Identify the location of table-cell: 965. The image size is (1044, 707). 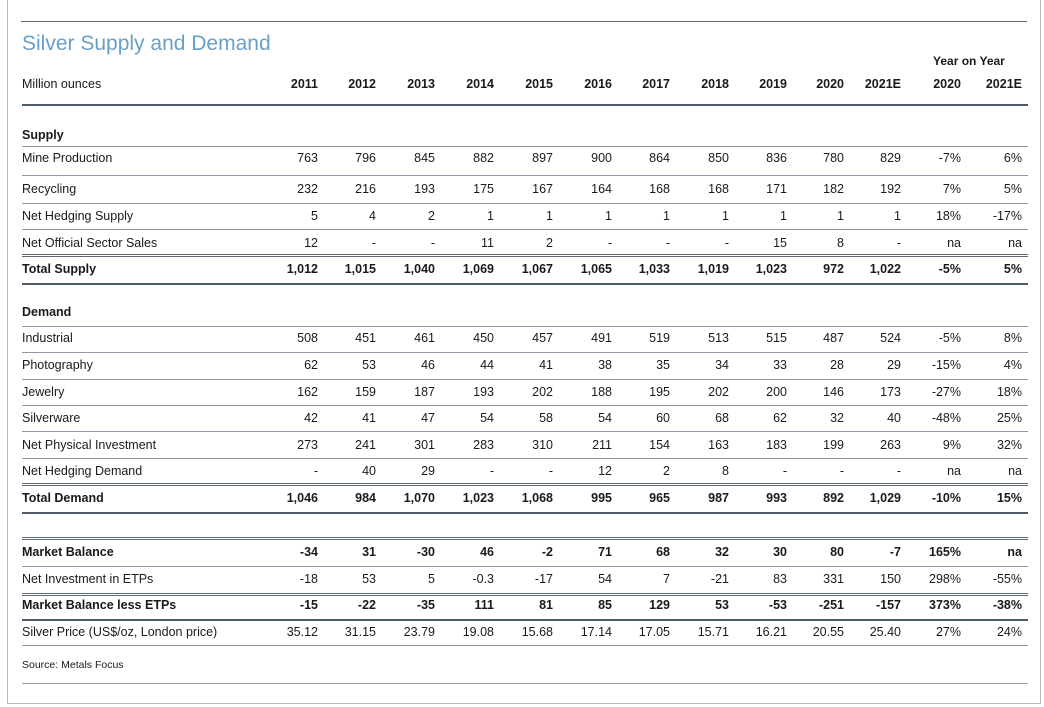
(659, 498).